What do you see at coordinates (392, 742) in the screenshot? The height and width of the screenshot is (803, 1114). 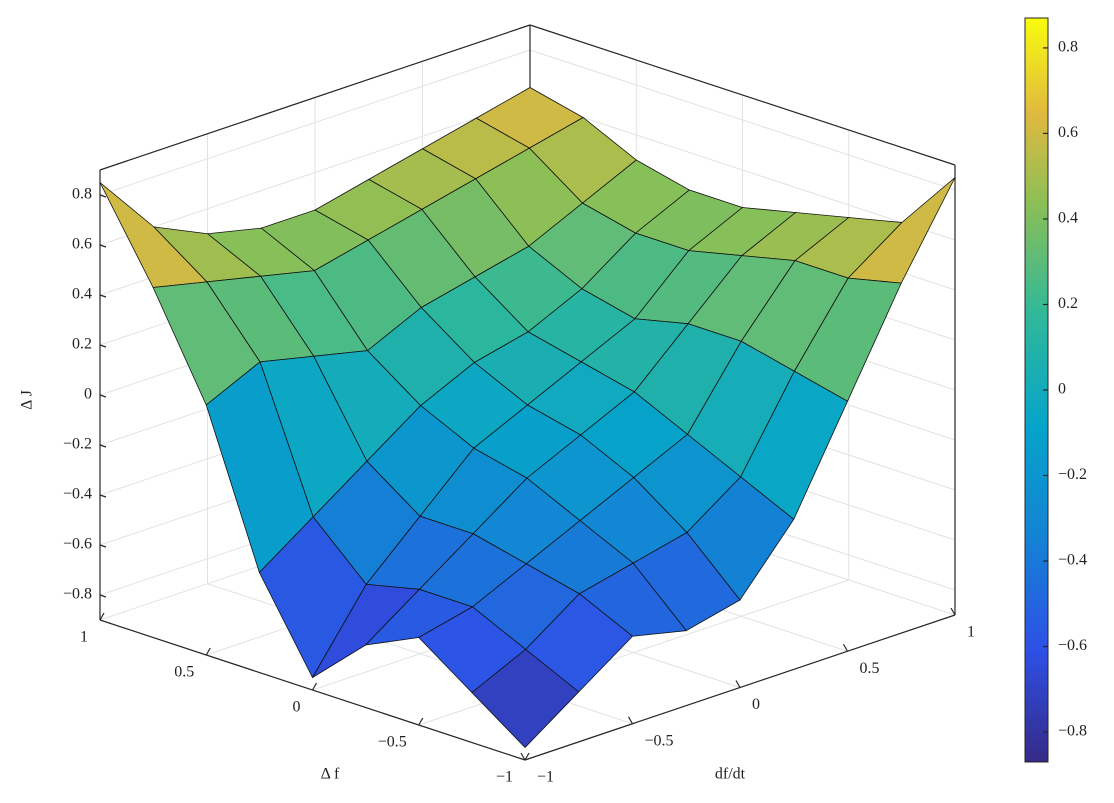 I see `x-tick-label: −0.5` at bounding box center [392, 742].